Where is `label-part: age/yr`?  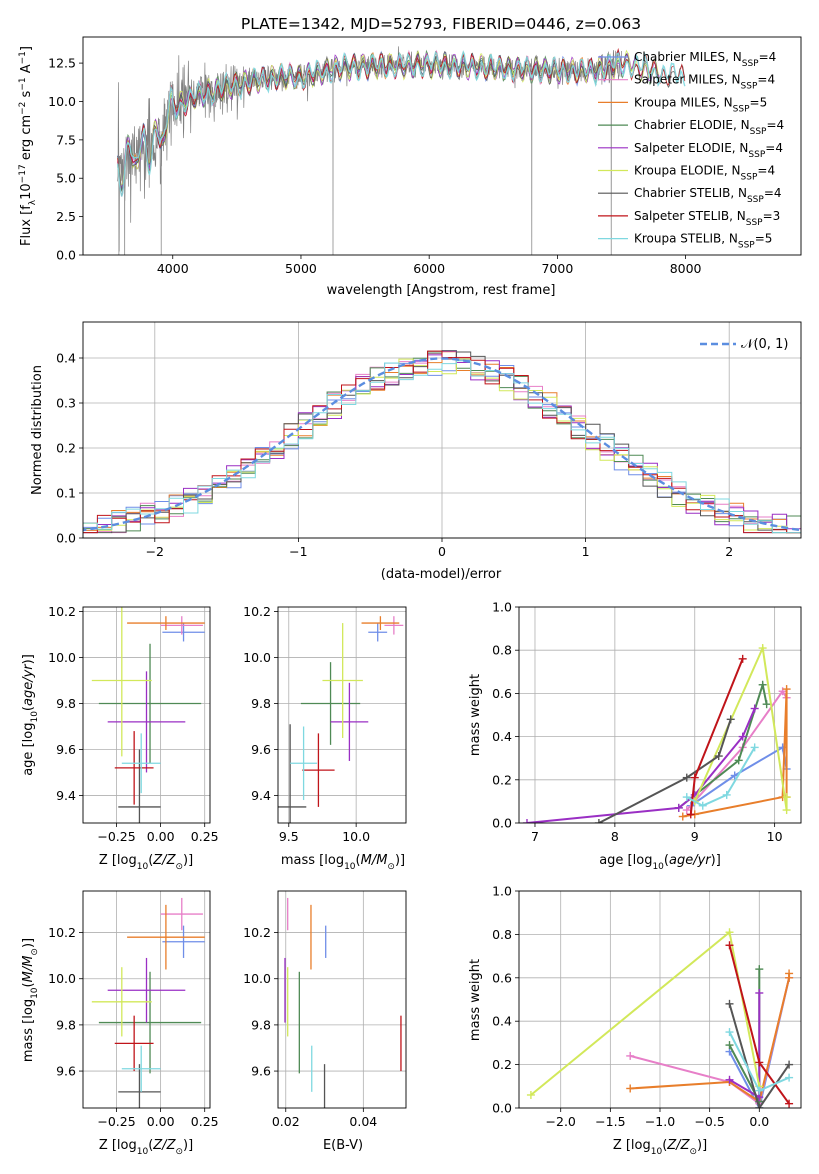 label-part: age/yr is located at coordinates (28, 684).